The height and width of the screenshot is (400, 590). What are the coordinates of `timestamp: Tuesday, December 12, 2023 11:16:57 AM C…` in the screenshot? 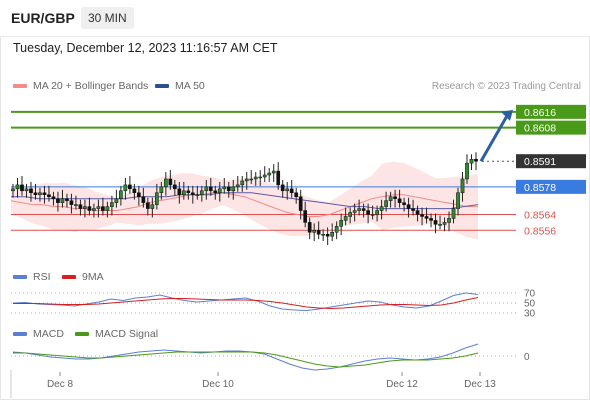 It's located at (145, 48).